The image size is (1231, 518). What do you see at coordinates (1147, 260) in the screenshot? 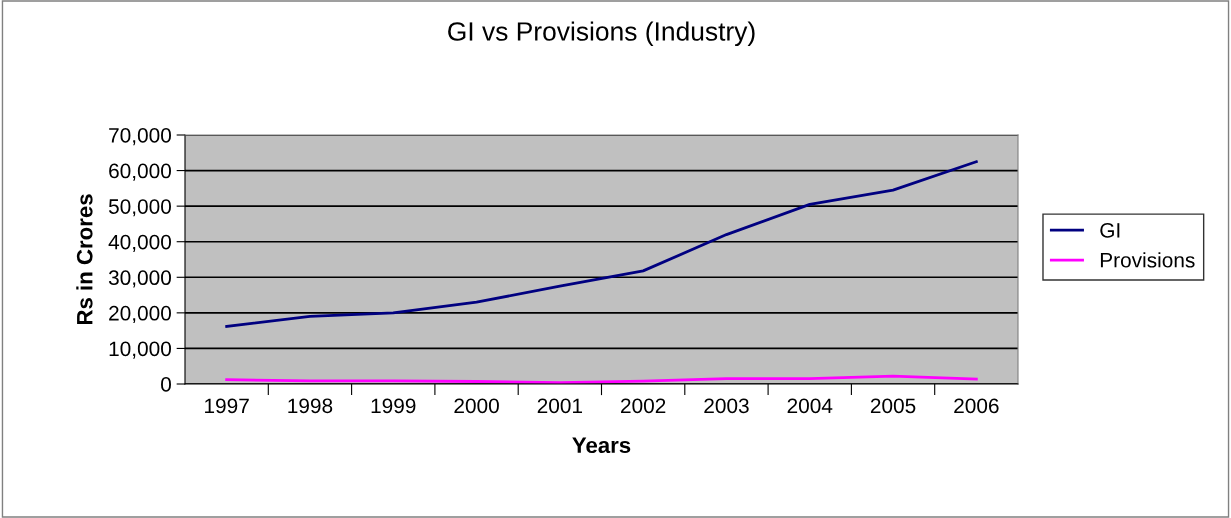
I see `legend-label: Provisions` at bounding box center [1147, 260].